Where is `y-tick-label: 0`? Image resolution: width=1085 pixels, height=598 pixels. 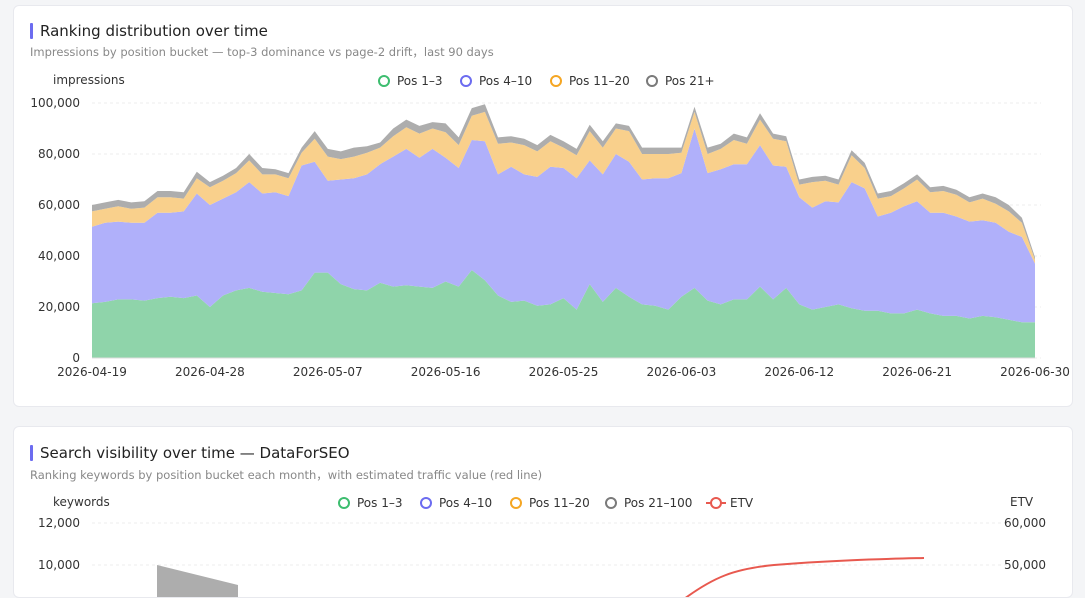
y-tick-label: 0 is located at coordinates (76, 358).